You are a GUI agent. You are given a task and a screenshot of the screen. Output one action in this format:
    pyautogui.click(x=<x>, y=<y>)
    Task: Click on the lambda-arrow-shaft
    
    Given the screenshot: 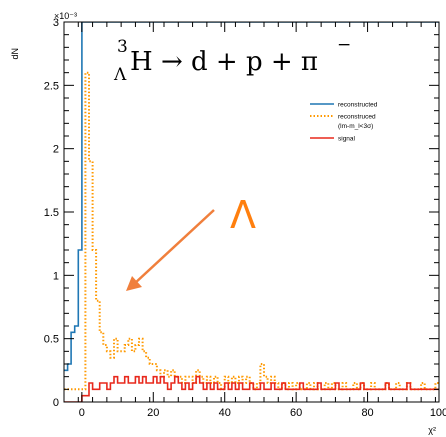 What is the action you would take?
    pyautogui.click(x=174, y=247)
    